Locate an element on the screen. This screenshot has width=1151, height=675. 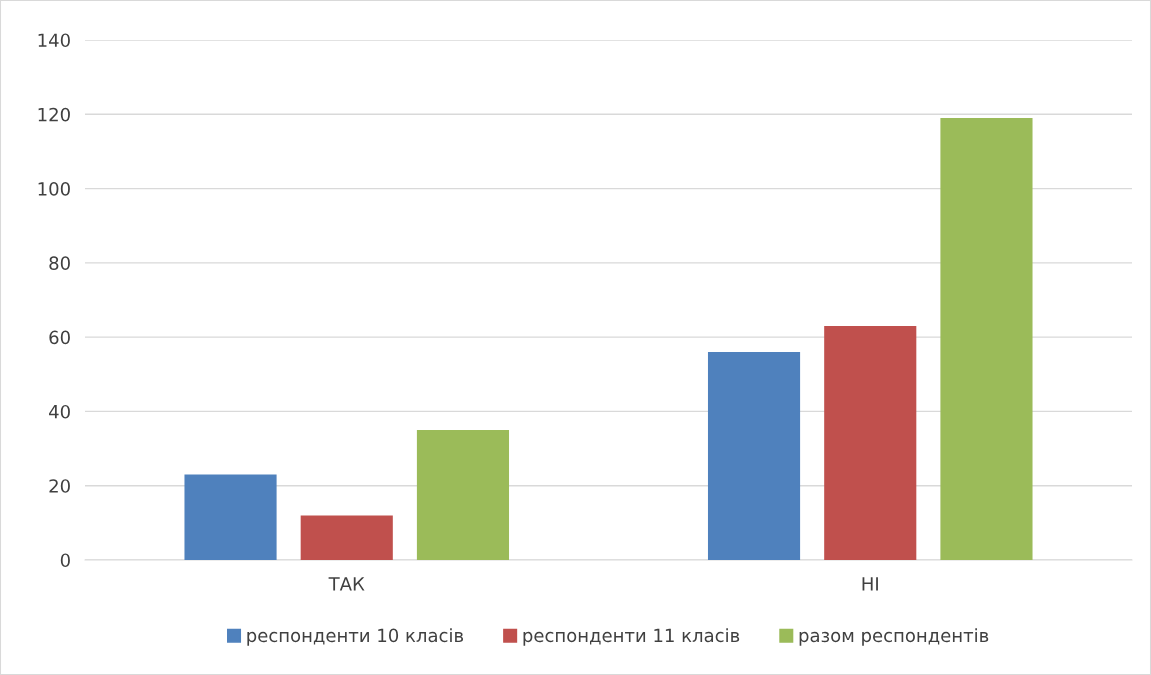
y-tick-label: 40 is located at coordinates (59, 411).